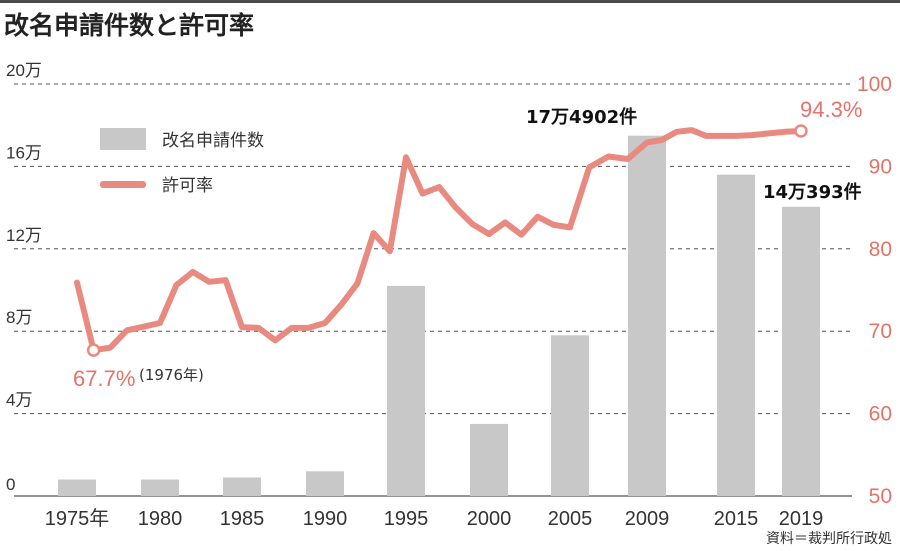  What do you see at coordinates (880, 496) in the screenshot?
I see `right-tick-label: 50` at bounding box center [880, 496].